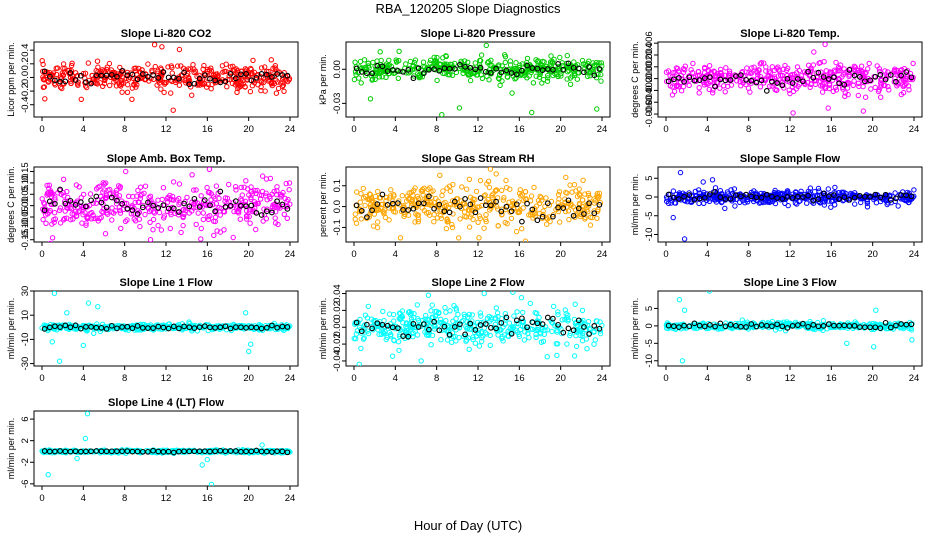 The width and height of the screenshot is (936, 540). I want to click on y-tick-label: -5, so click(649, 343).